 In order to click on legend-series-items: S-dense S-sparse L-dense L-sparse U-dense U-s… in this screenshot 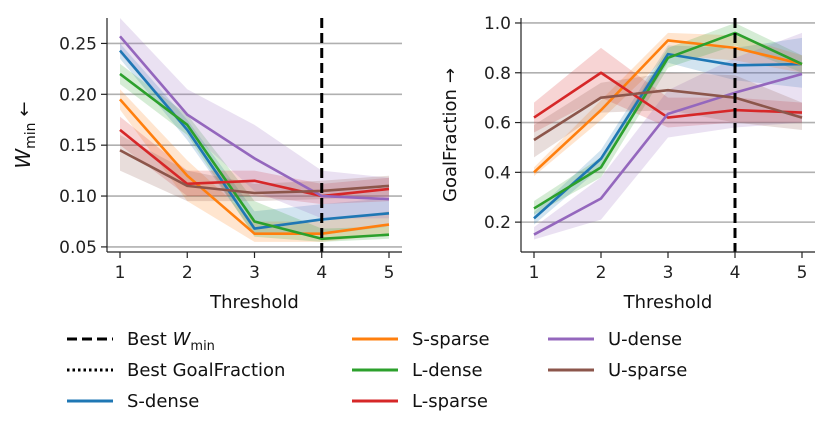, I will do `click(377, 370)`.